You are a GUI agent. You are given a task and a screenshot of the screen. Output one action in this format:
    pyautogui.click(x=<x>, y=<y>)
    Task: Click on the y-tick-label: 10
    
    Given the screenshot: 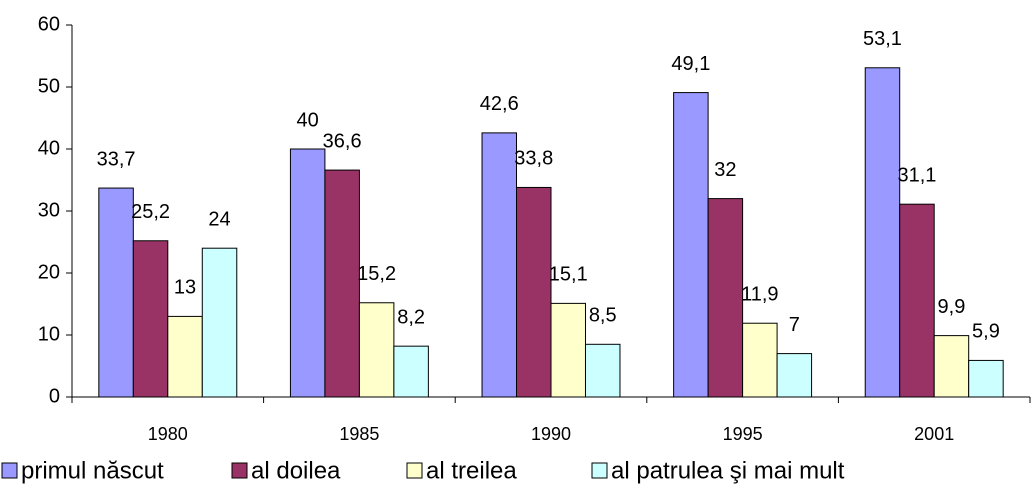 What is the action you would take?
    pyautogui.click(x=49, y=334)
    